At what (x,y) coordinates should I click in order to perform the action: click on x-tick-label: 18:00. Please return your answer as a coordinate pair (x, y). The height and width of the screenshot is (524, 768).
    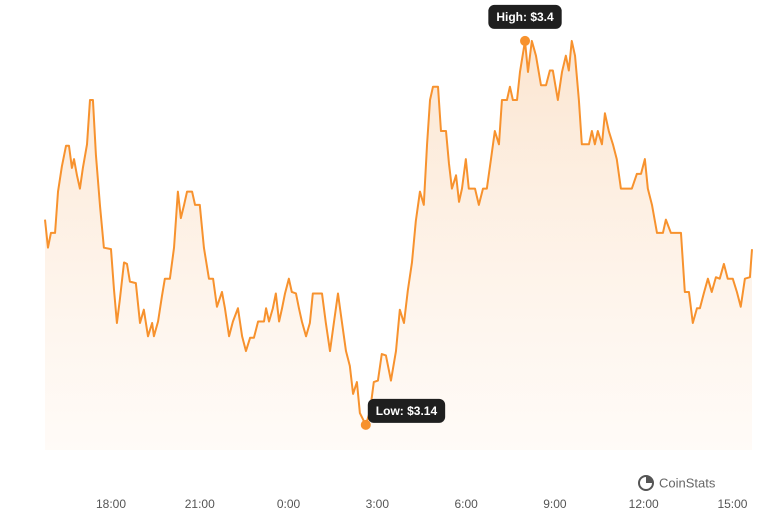
    Looking at the image, I should click on (111, 504).